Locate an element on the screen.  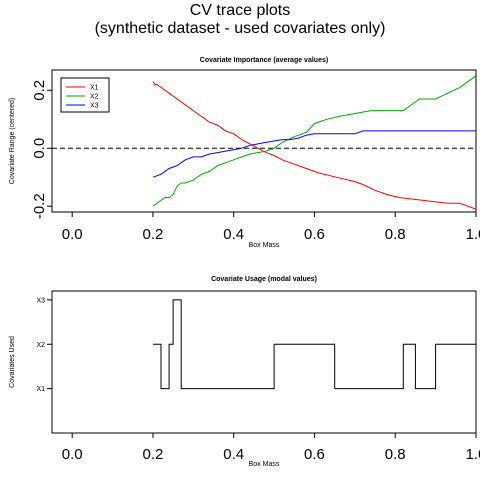
panel1-x-tick-label: 0.4 is located at coordinates (233, 234).